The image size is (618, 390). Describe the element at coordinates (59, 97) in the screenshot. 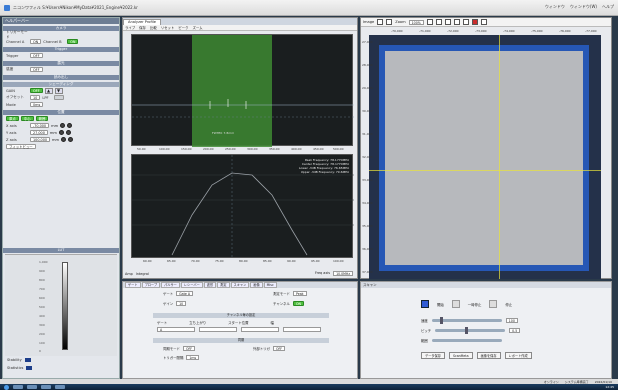

I see `lpf-field` at that location.